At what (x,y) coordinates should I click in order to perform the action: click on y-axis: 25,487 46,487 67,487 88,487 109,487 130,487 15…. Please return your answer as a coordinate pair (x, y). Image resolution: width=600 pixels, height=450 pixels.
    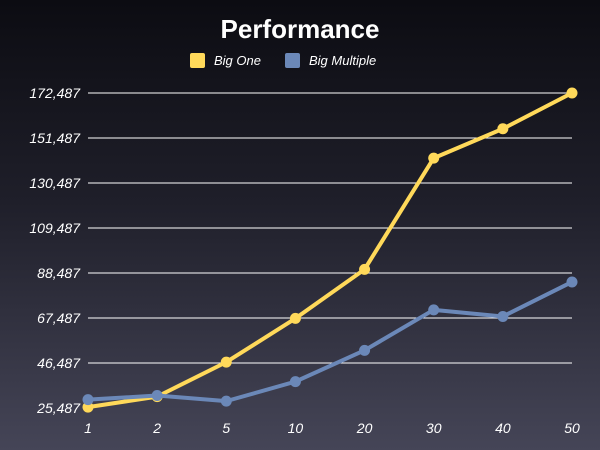
    Looking at the image, I should click on (55, 250).